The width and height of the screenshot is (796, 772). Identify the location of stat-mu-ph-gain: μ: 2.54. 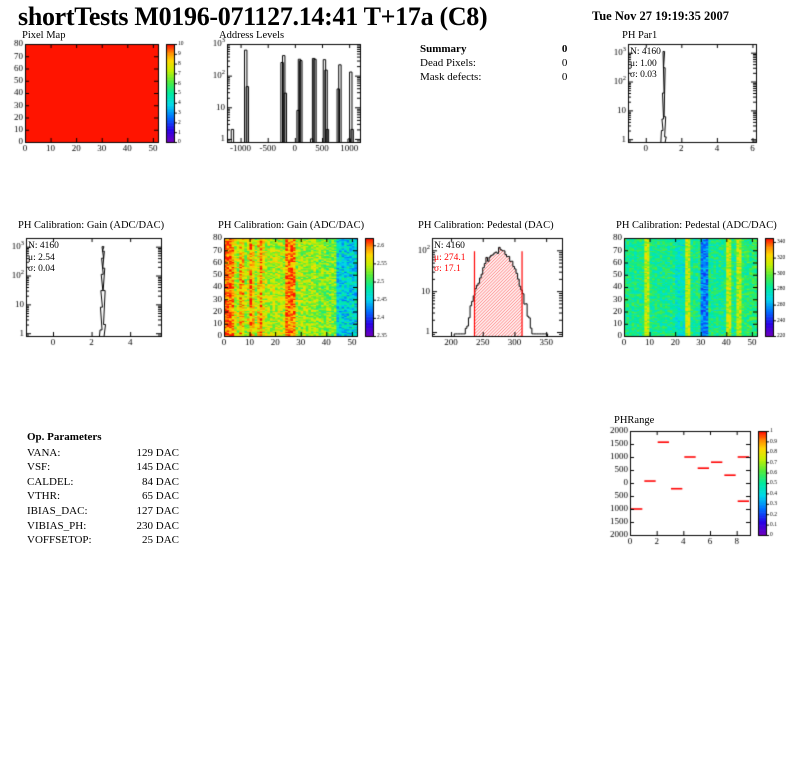
(41, 257).